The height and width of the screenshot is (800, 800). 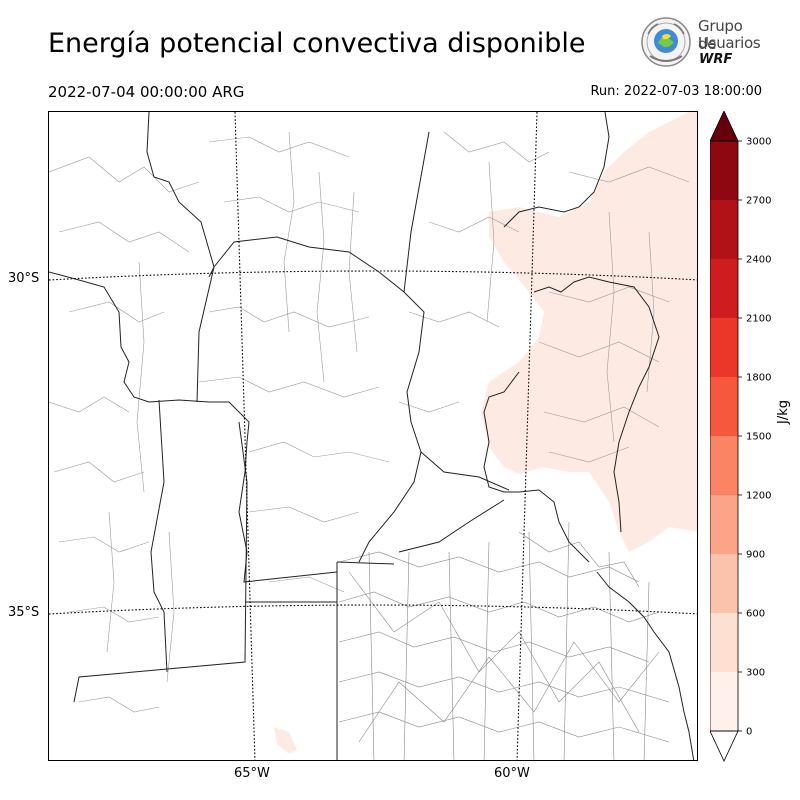 I want to click on colorbar-tick-label-9: 2700, so click(x=758, y=201).